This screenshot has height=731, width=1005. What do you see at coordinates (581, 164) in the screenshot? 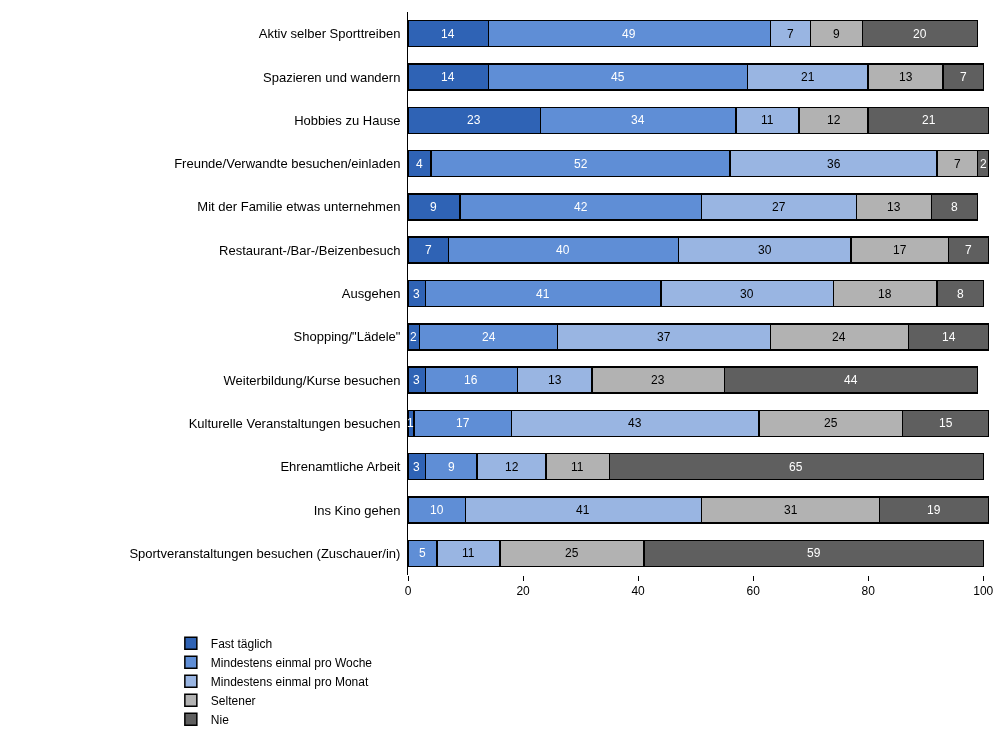
I see `data-label: 52` at bounding box center [581, 164].